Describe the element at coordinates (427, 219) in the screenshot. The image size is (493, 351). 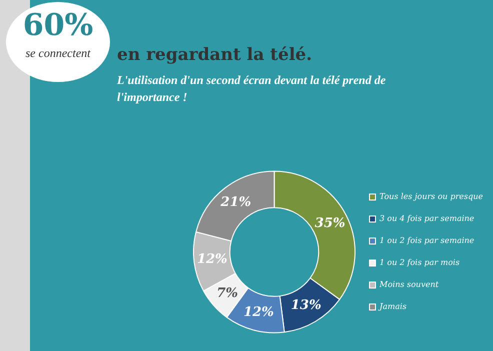
I see `legend-label: 3 ou 4 fois par semaine` at that location.